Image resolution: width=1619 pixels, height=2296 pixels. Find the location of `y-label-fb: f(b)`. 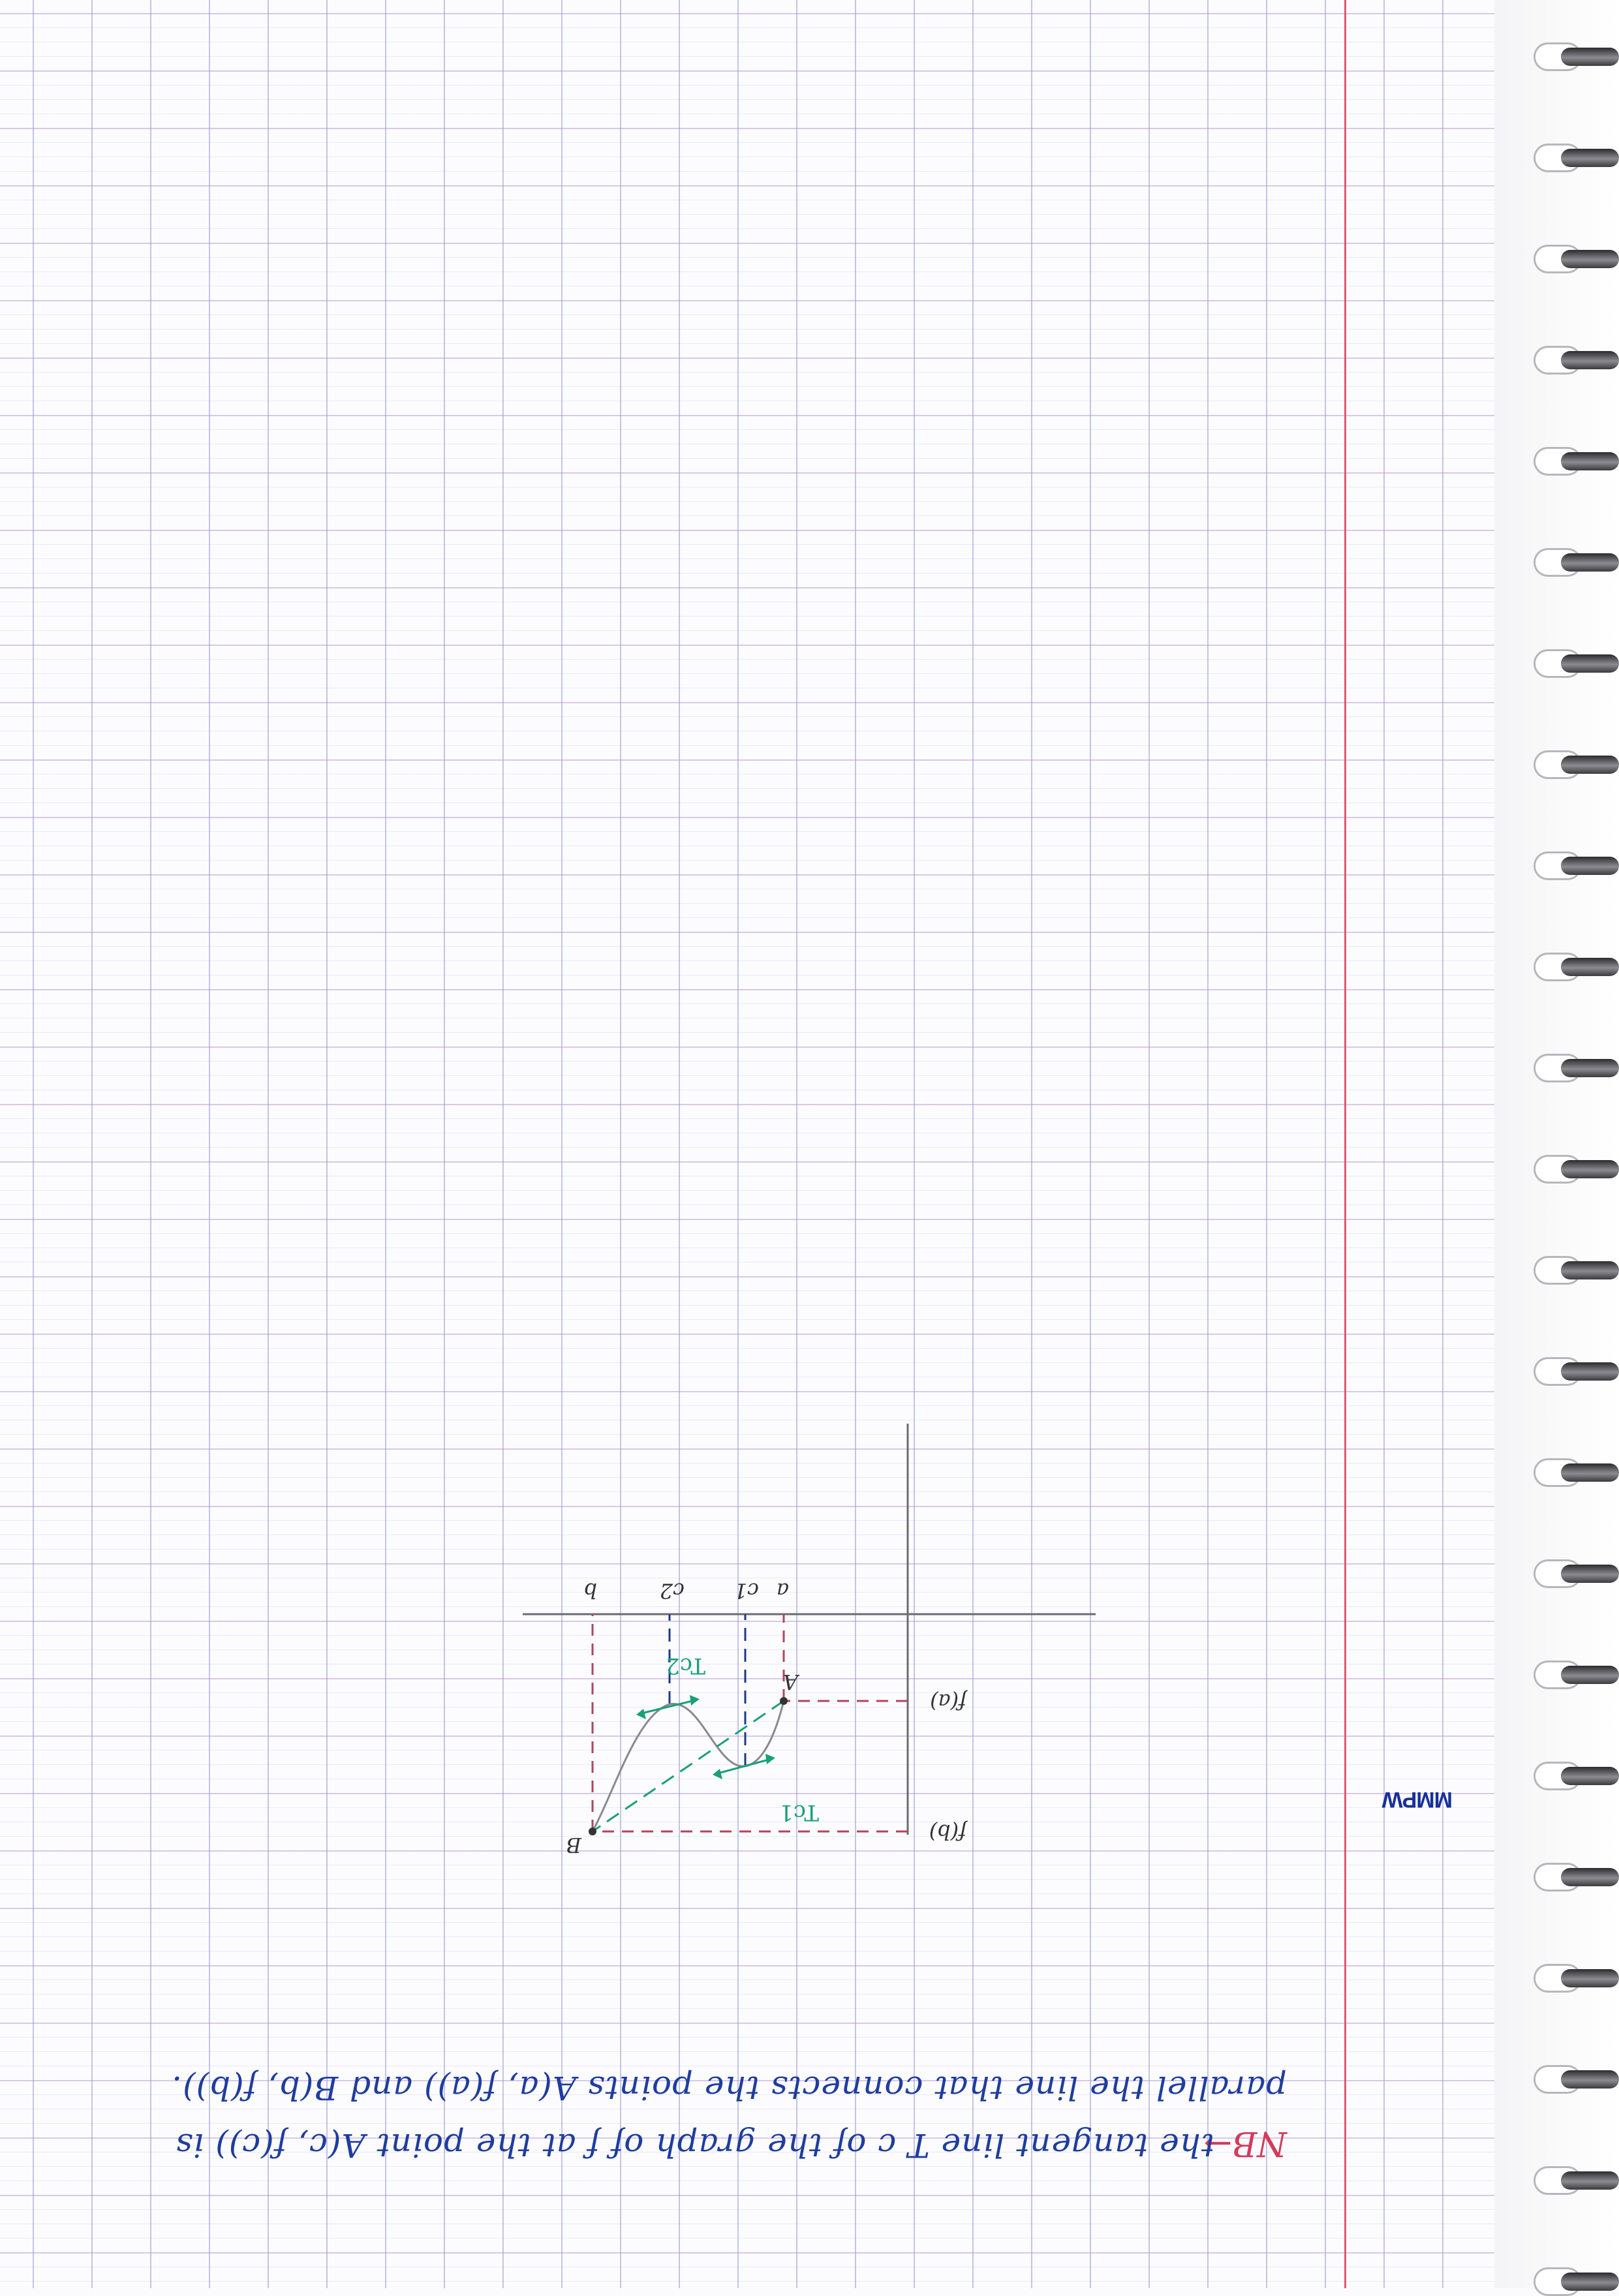

y-label-fb: f(b) is located at coordinates (948, 1832).